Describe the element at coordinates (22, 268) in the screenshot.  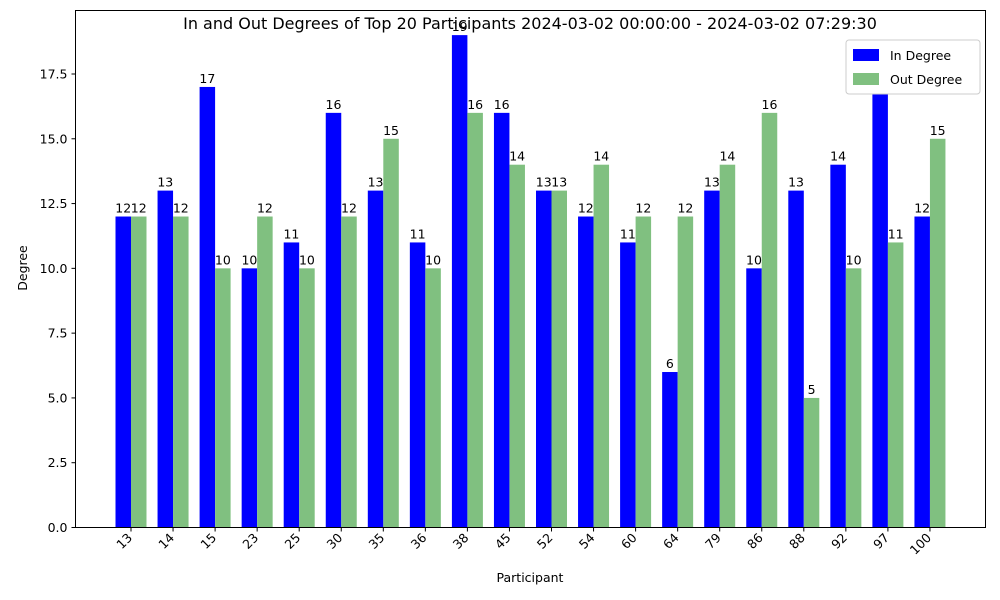
I see `y-axis-label: Degree` at that location.